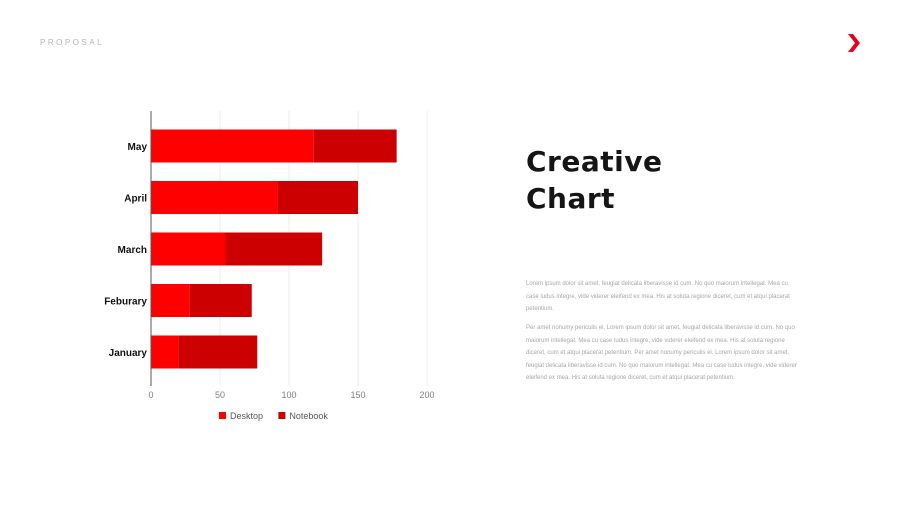 This screenshot has height=506, width=900. I want to click on legend-label-desktop: Desktop, so click(246, 416).